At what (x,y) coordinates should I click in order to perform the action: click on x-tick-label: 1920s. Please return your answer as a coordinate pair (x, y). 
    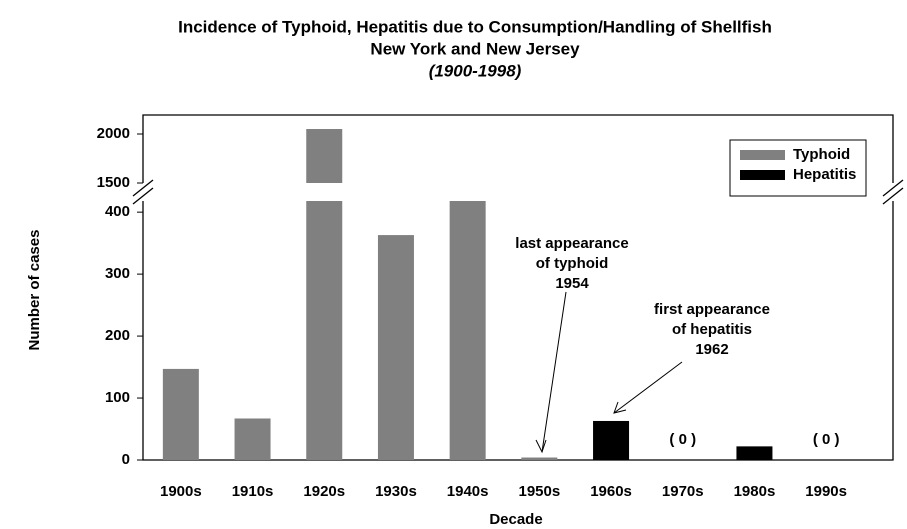
    Looking at the image, I should click on (324, 491).